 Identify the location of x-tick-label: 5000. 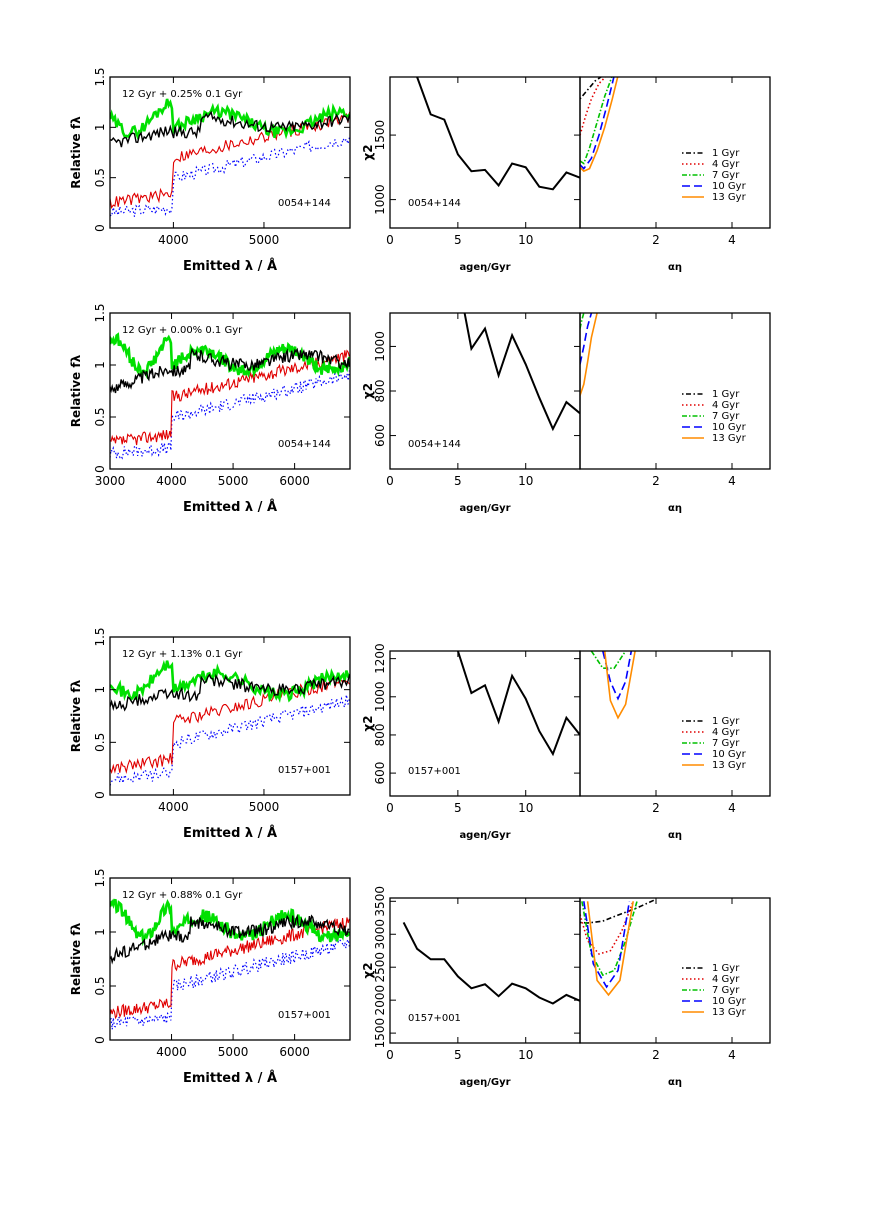
(233, 481).